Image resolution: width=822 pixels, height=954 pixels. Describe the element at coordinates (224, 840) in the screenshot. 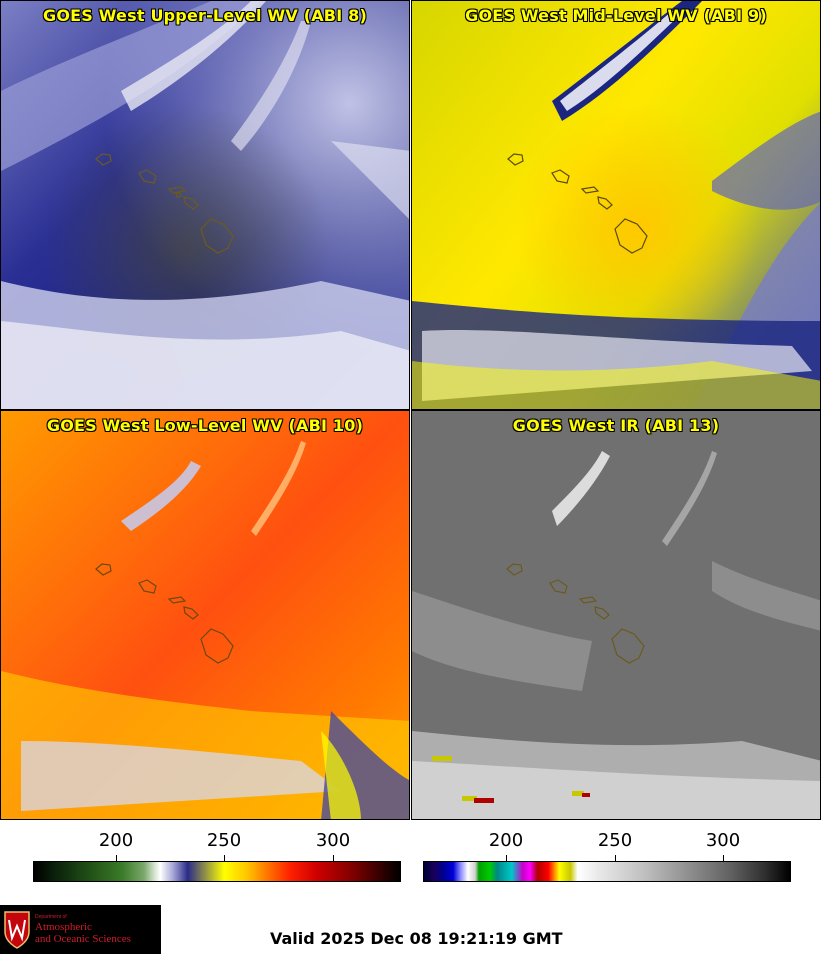

I see `wv-tick-label-250: 250` at that location.